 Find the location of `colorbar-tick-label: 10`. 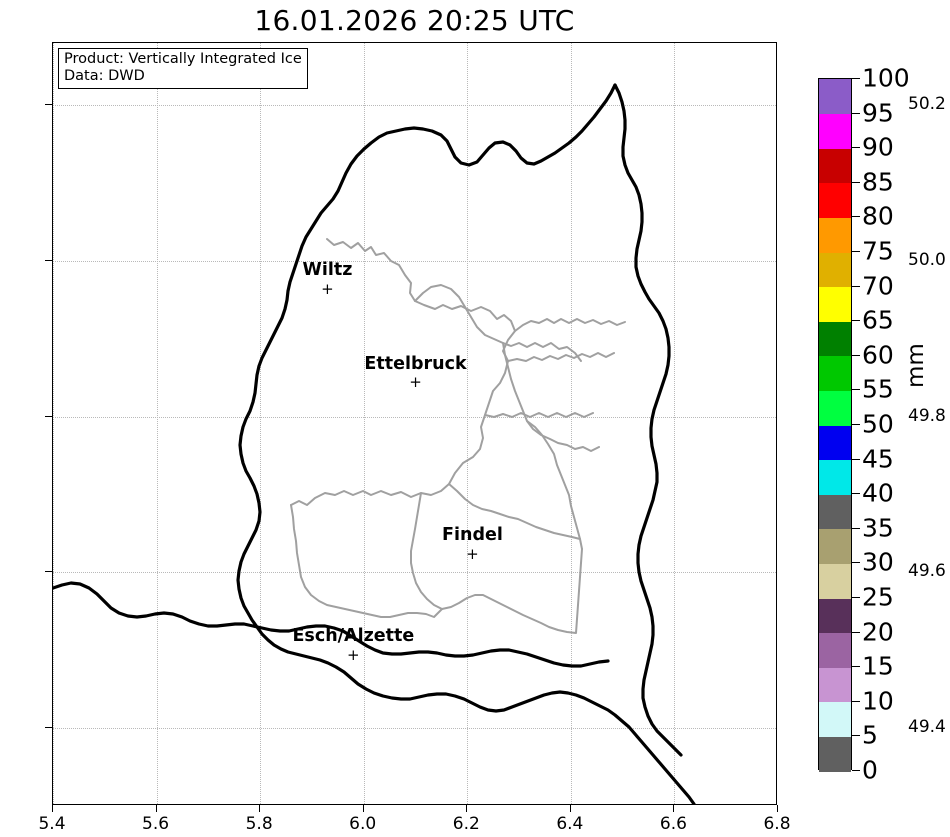

colorbar-tick-label: 10 is located at coordinates (878, 701).